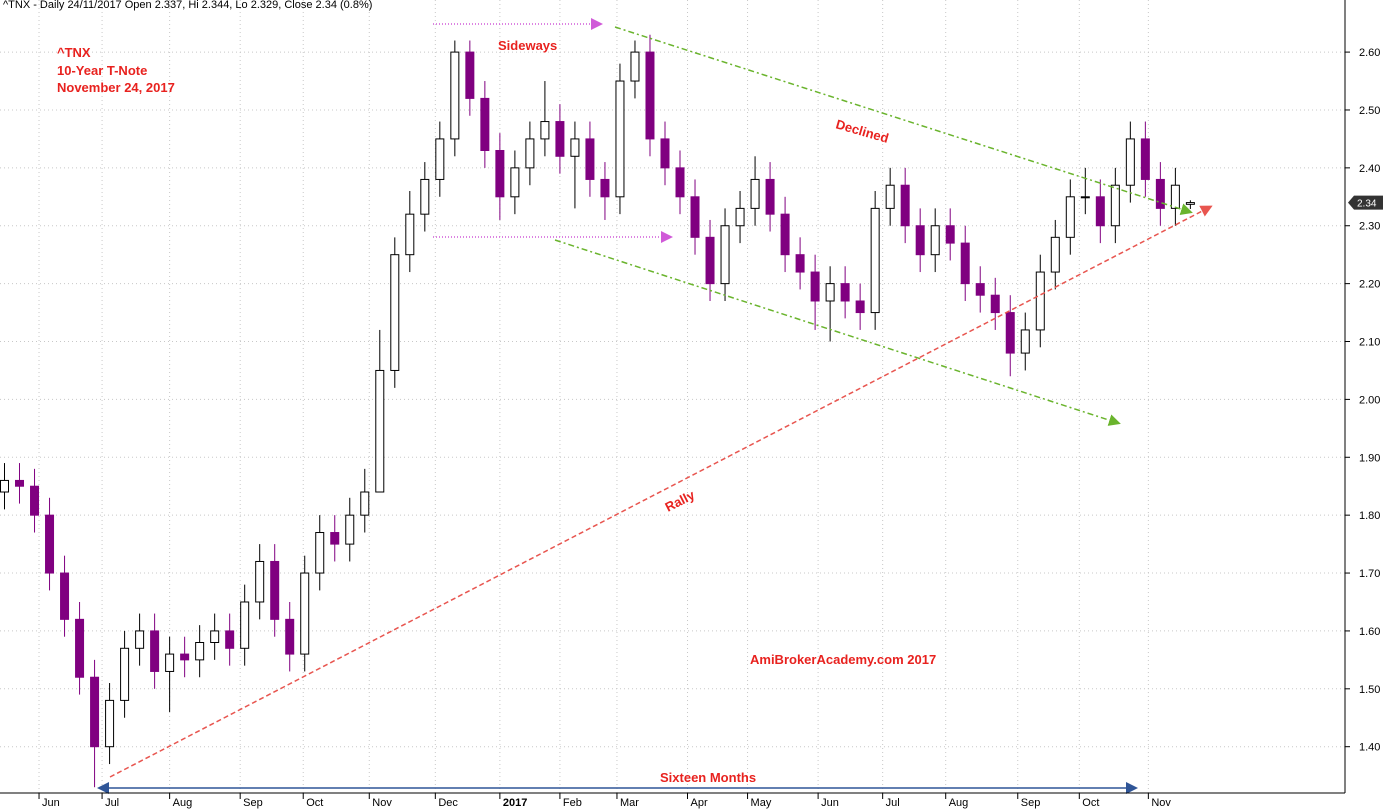 The height and width of the screenshot is (811, 1400). Describe the element at coordinates (515, 803) in the screenshot. I see `x-tick-label: 2017` at that location.